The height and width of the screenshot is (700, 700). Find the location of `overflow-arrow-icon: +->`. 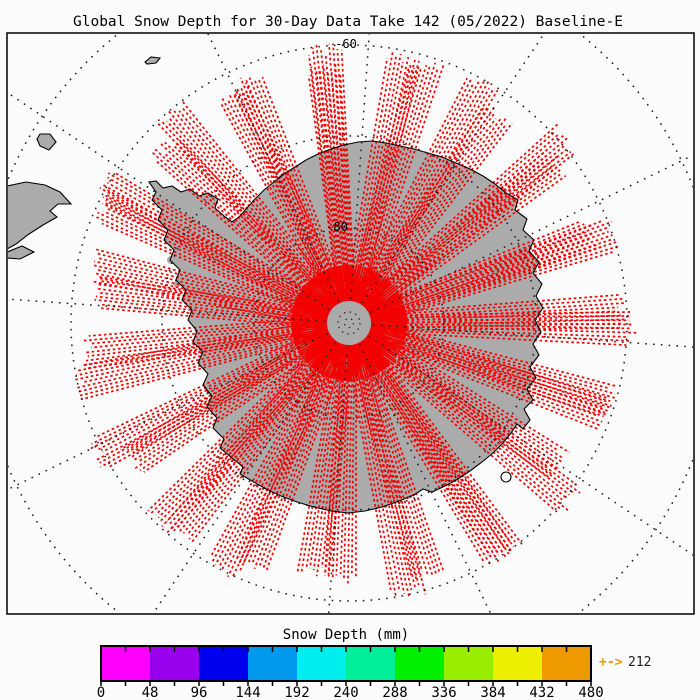

overflow-arrow-icon: +-> is located at coordinates (611, 662).